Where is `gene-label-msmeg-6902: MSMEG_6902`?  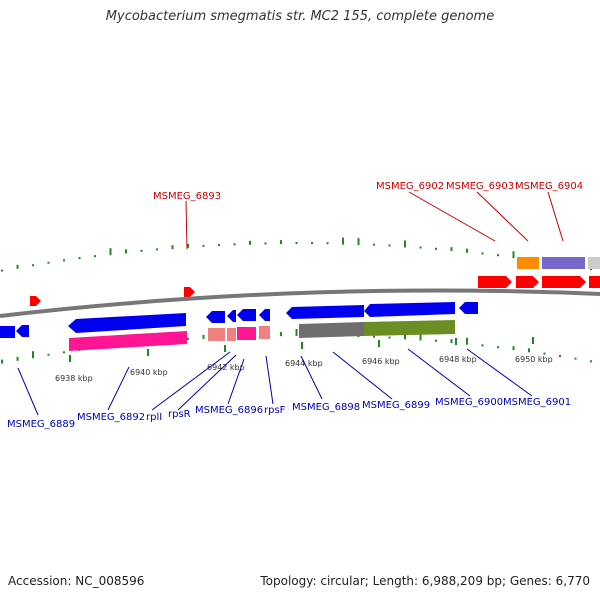
gene-label-msmeg-6902: MSMEG_6902 is located at coordinates (410, 186).